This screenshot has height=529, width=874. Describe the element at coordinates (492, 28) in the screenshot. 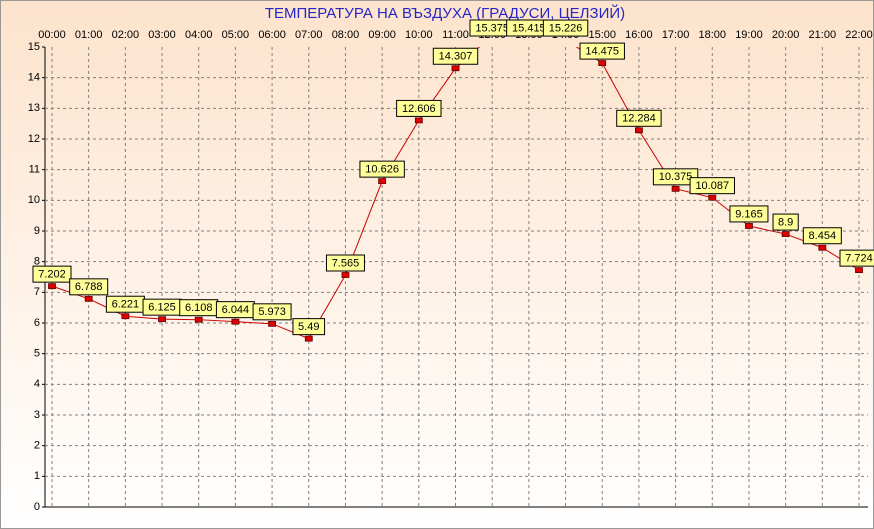

I see `value-label: 15.375` at that location.